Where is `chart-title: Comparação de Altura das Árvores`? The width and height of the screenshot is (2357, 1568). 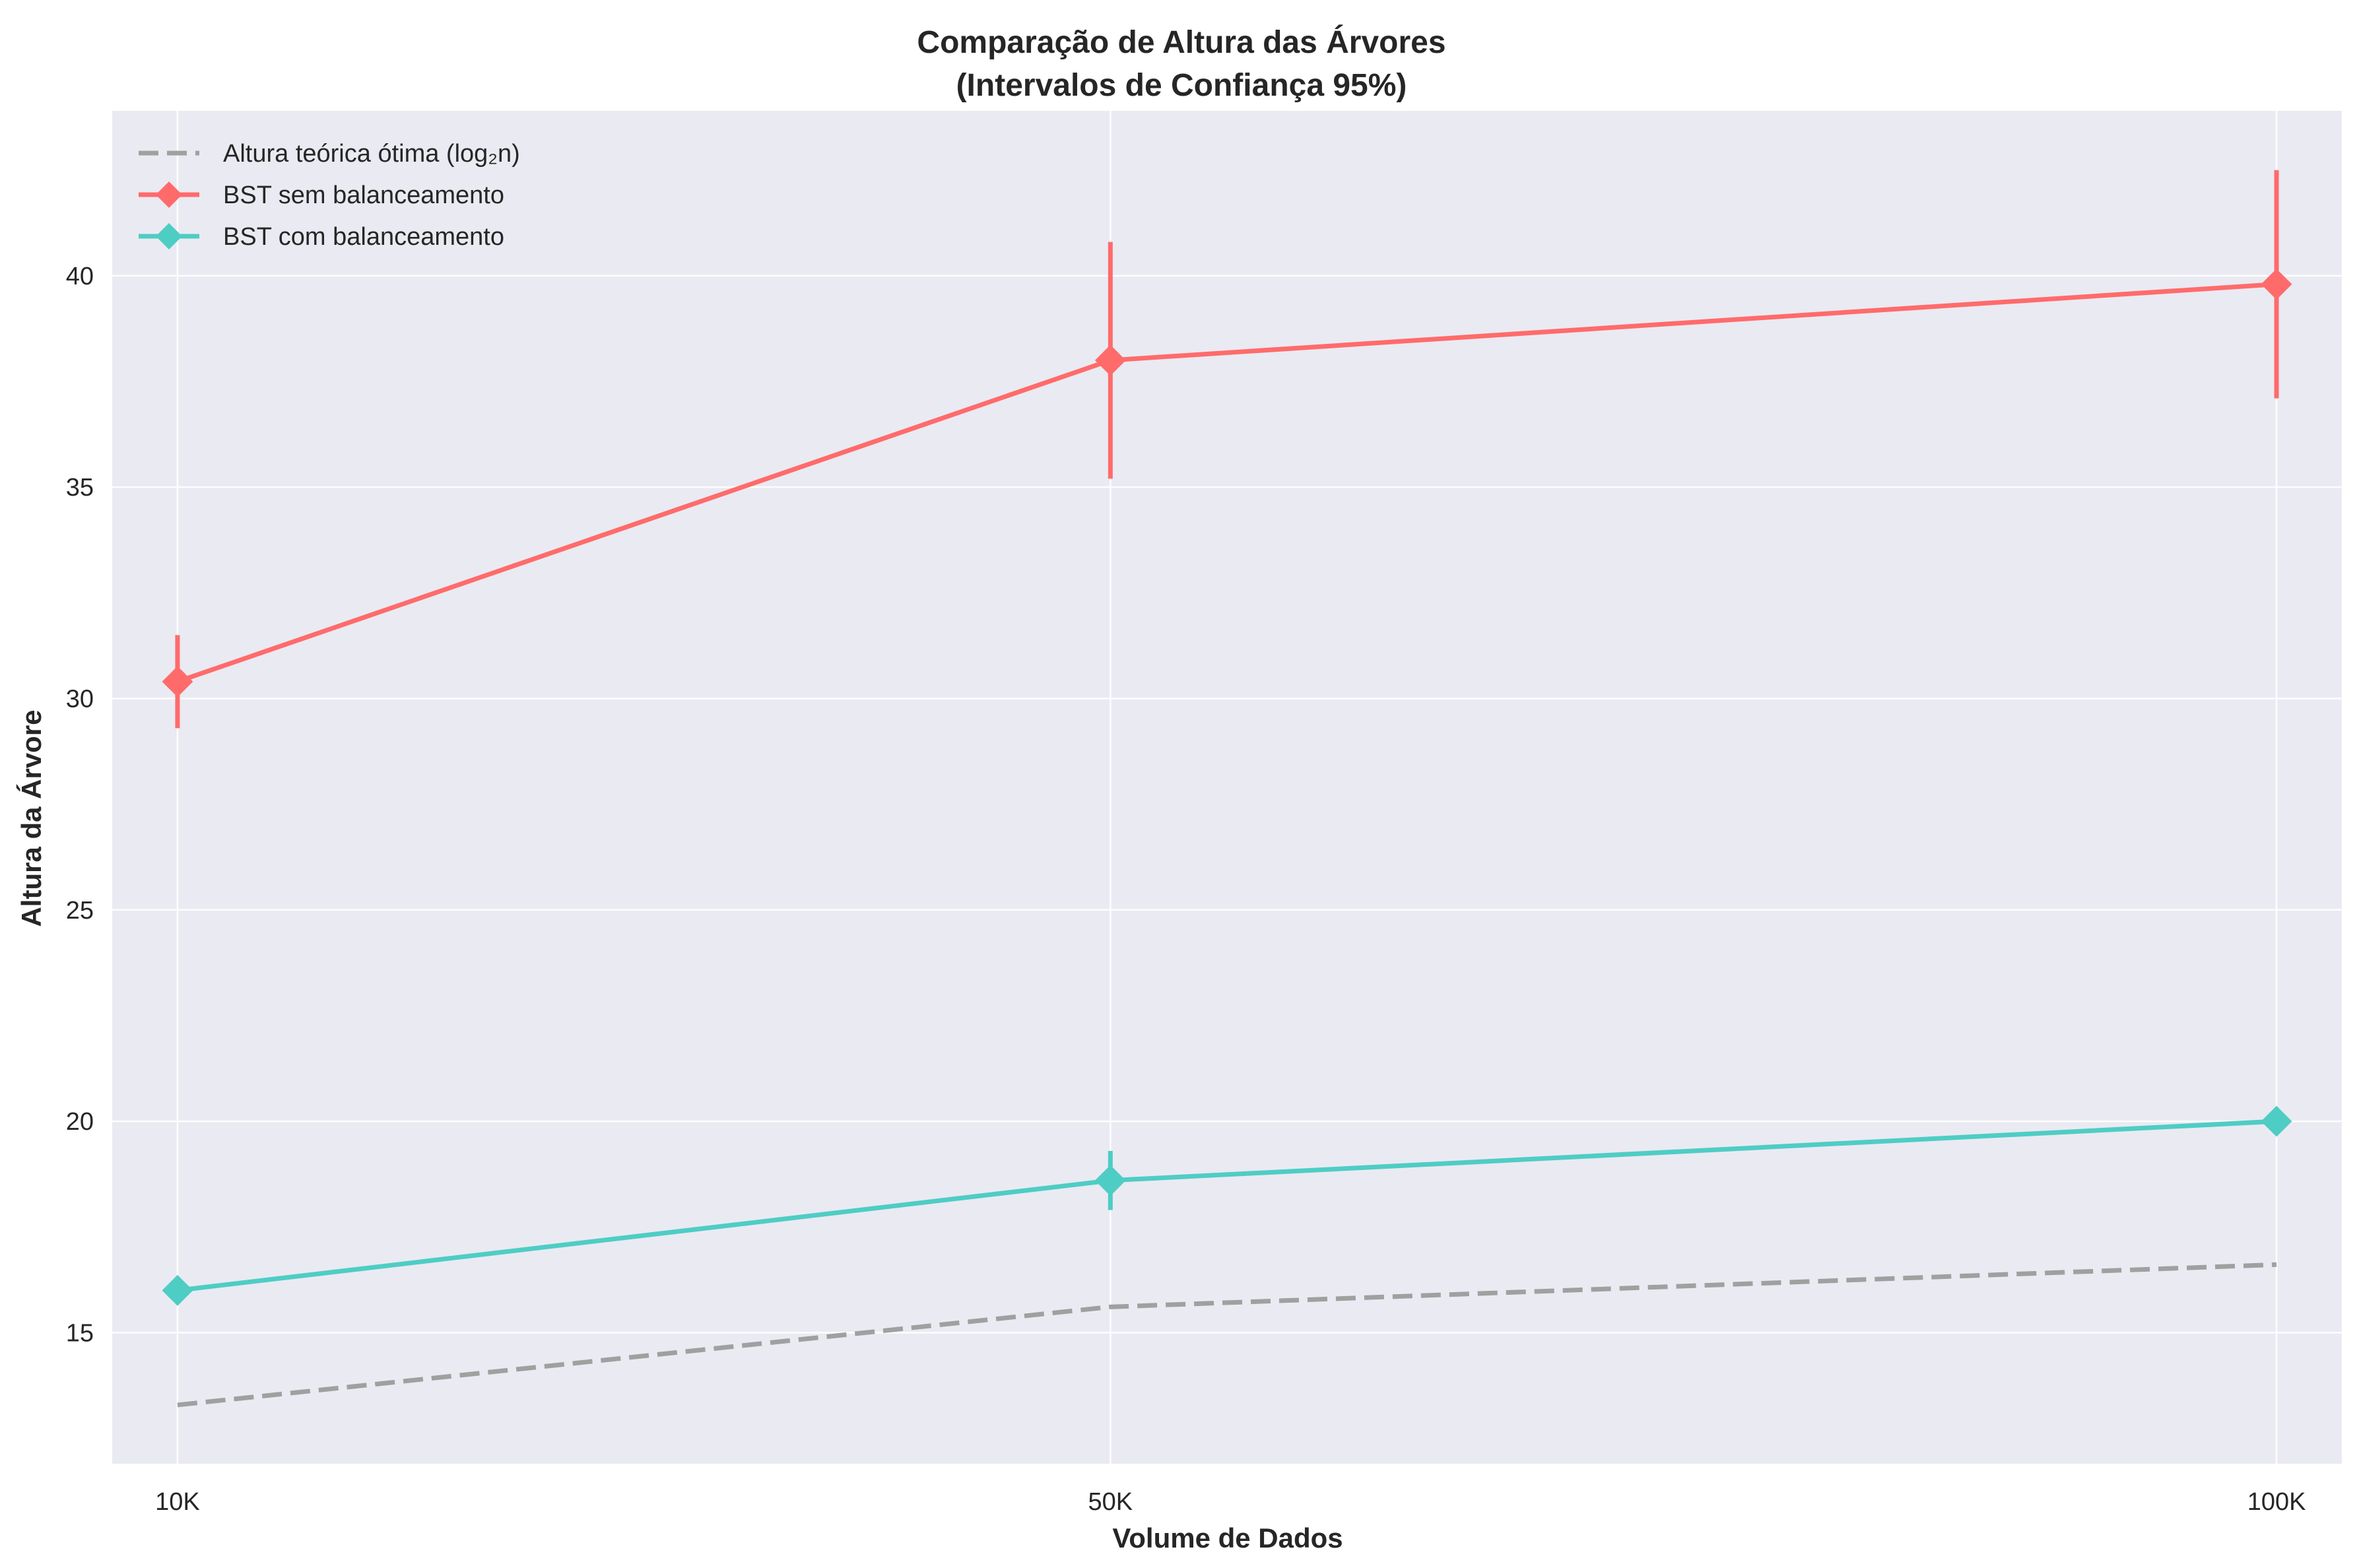 chart-title: Comparação de Altura das Árvores is located at coordinates (1181, 42).